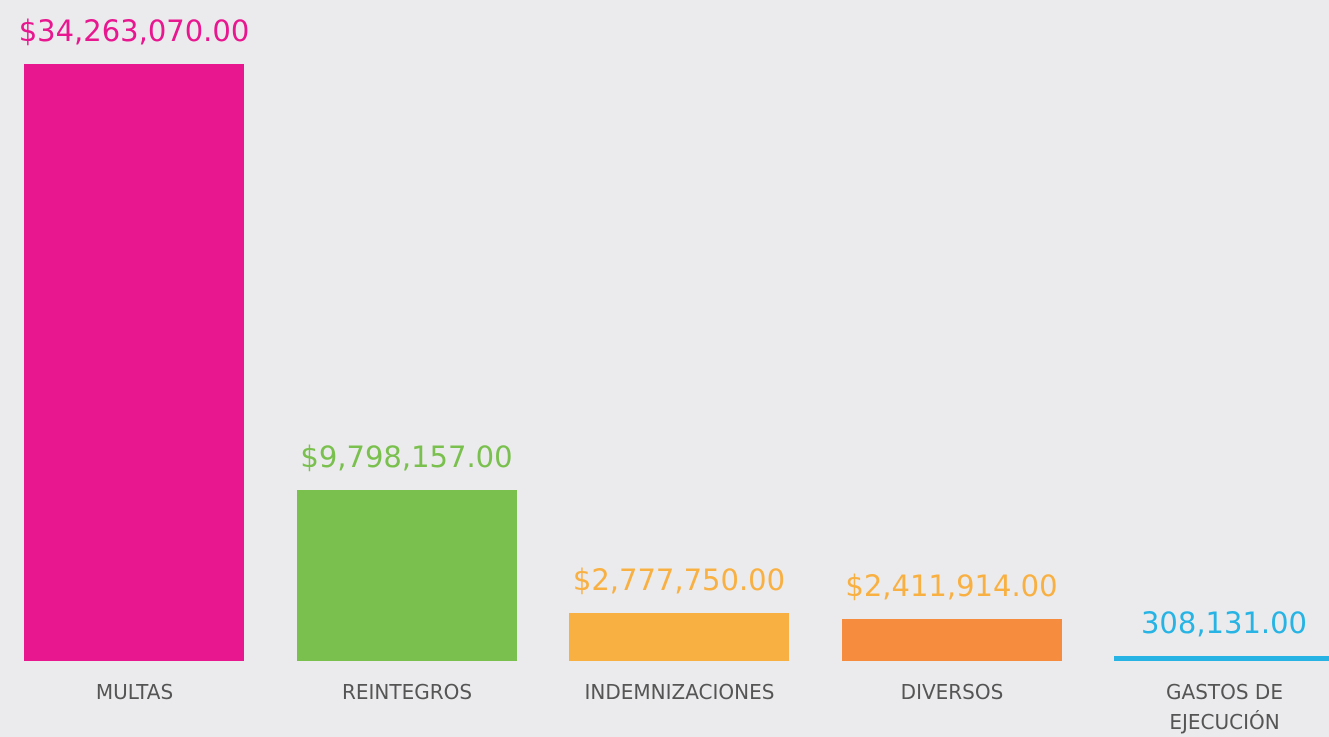 The height and width of the screenshot is (737, 1329). What do you see at coordinates (952, 692) in the screenshot?
I see `category-label: DIVERSOS` at bounding box center [952, 692].